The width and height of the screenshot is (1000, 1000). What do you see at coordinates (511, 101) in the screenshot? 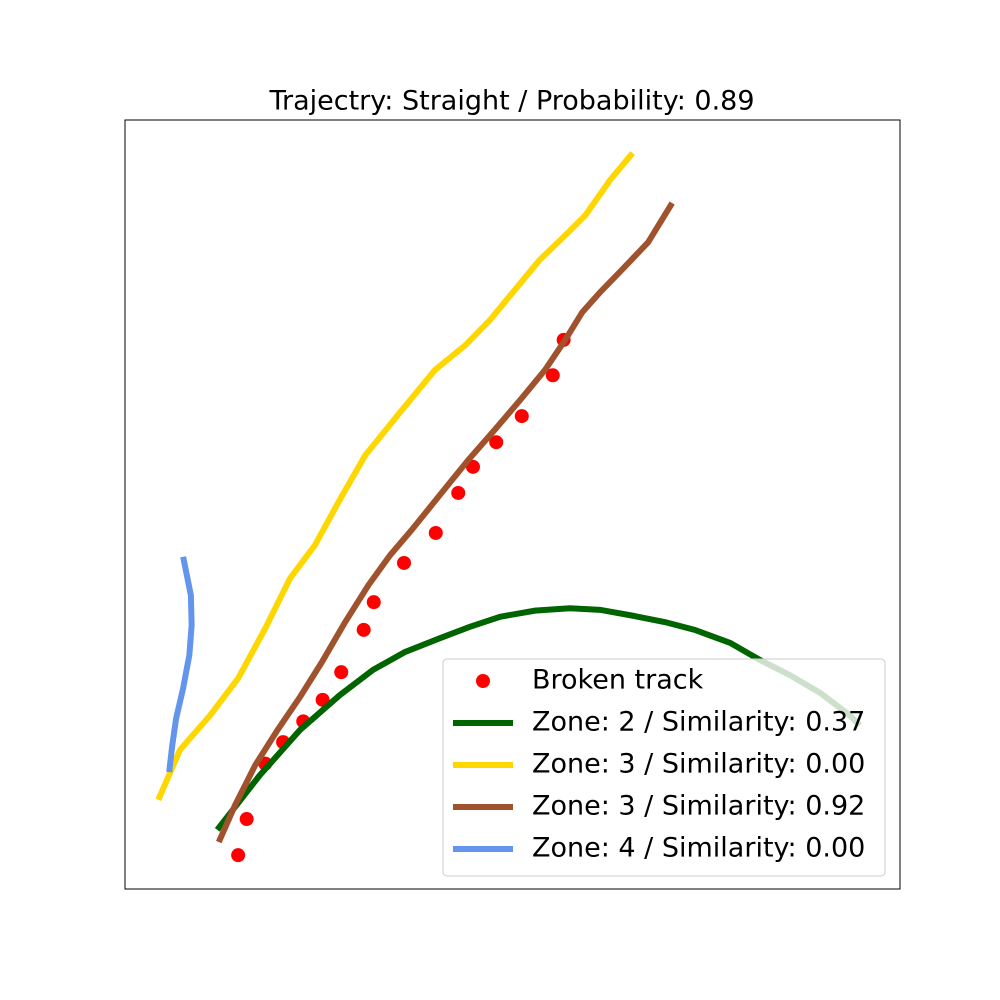
I see `chart-title: Trajectry: Straight / Probability: 0.89` at bounding box center [511, 101].